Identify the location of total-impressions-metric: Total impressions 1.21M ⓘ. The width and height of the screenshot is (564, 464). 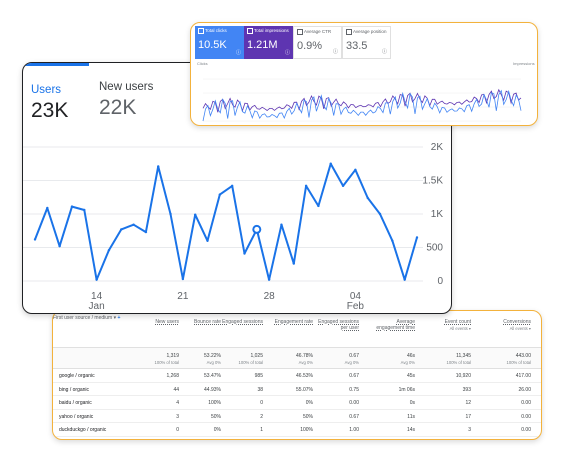
(268, 42).